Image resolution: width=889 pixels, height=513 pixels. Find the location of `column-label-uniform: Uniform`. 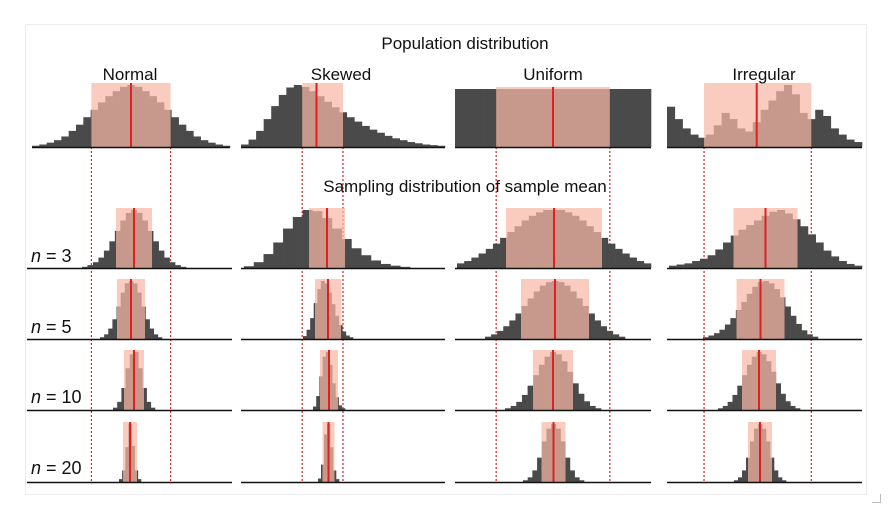

column-label-uniform: Uniform is located at coordinates (553, 74).